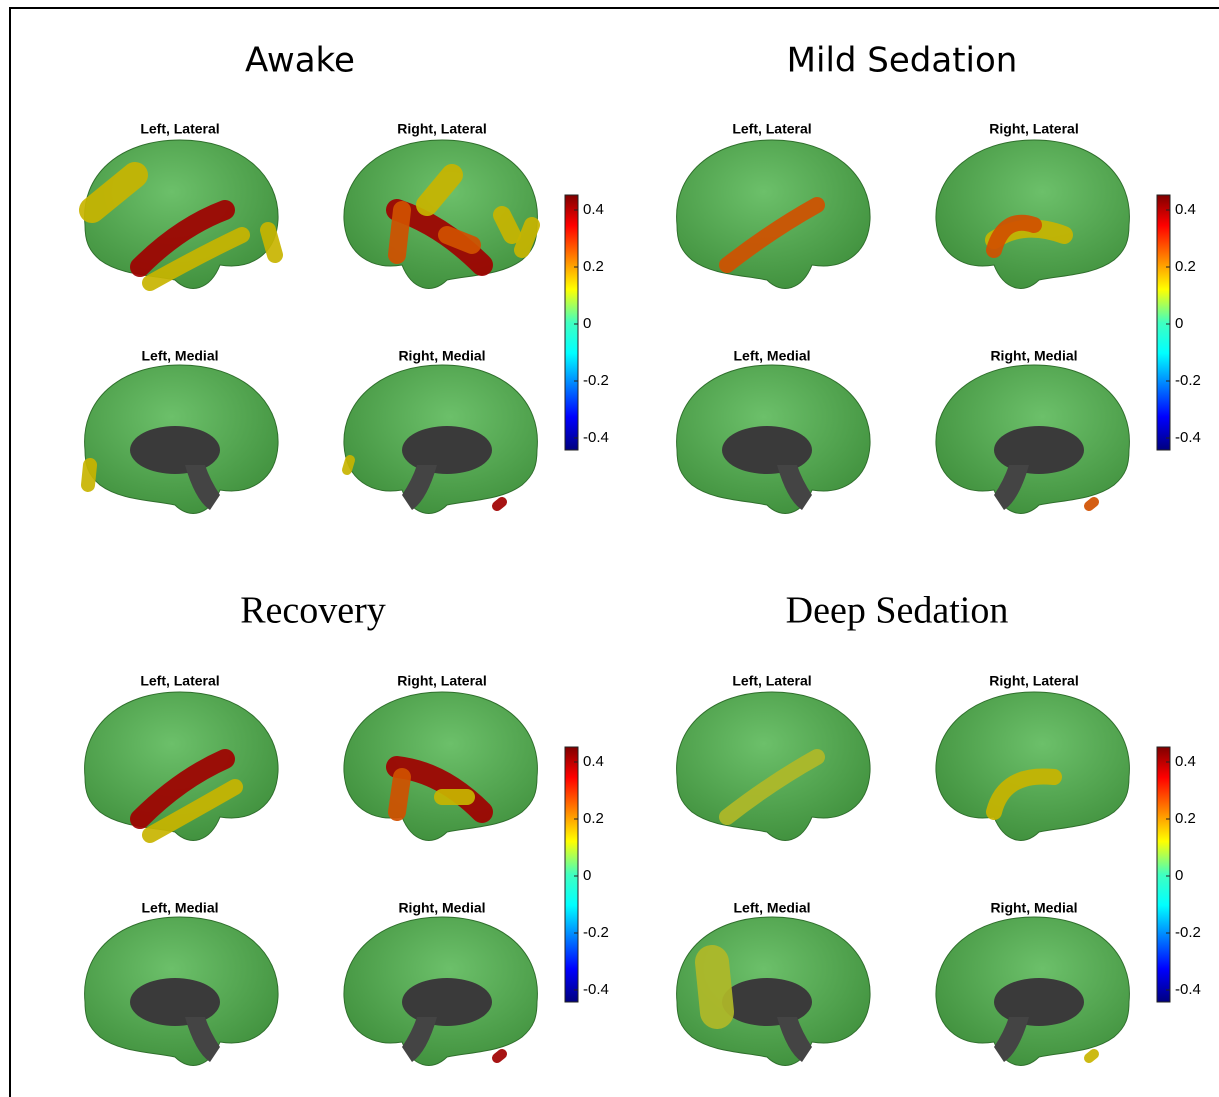  I want to click on panel-title: Recovery, so click(313, 611).